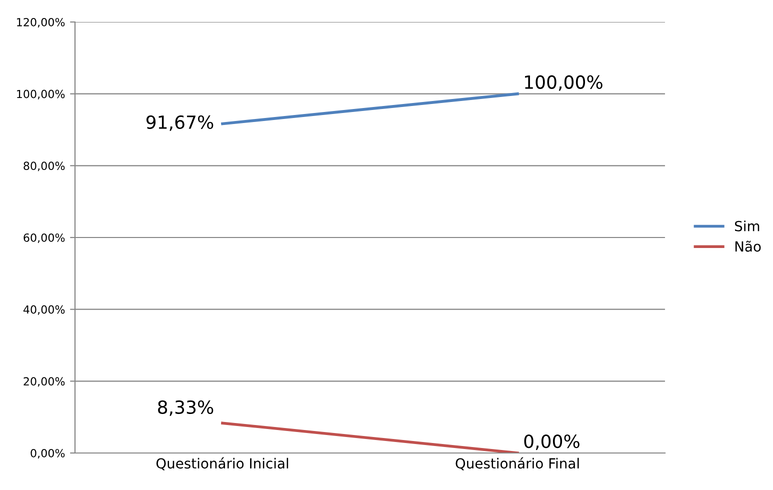  I want to click on y-tick-label: 80,00%, so click(44, 167).